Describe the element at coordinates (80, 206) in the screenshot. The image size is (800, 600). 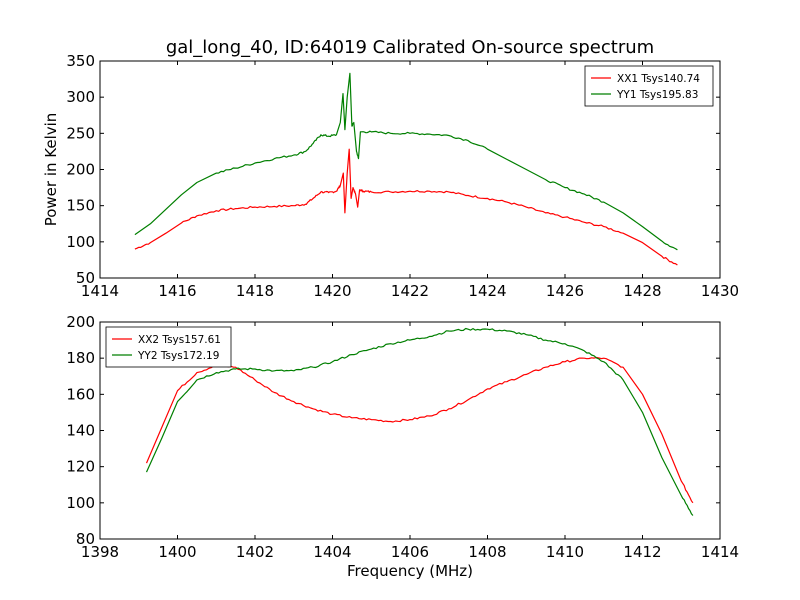
I see `y-tick-label: 150` at that location.